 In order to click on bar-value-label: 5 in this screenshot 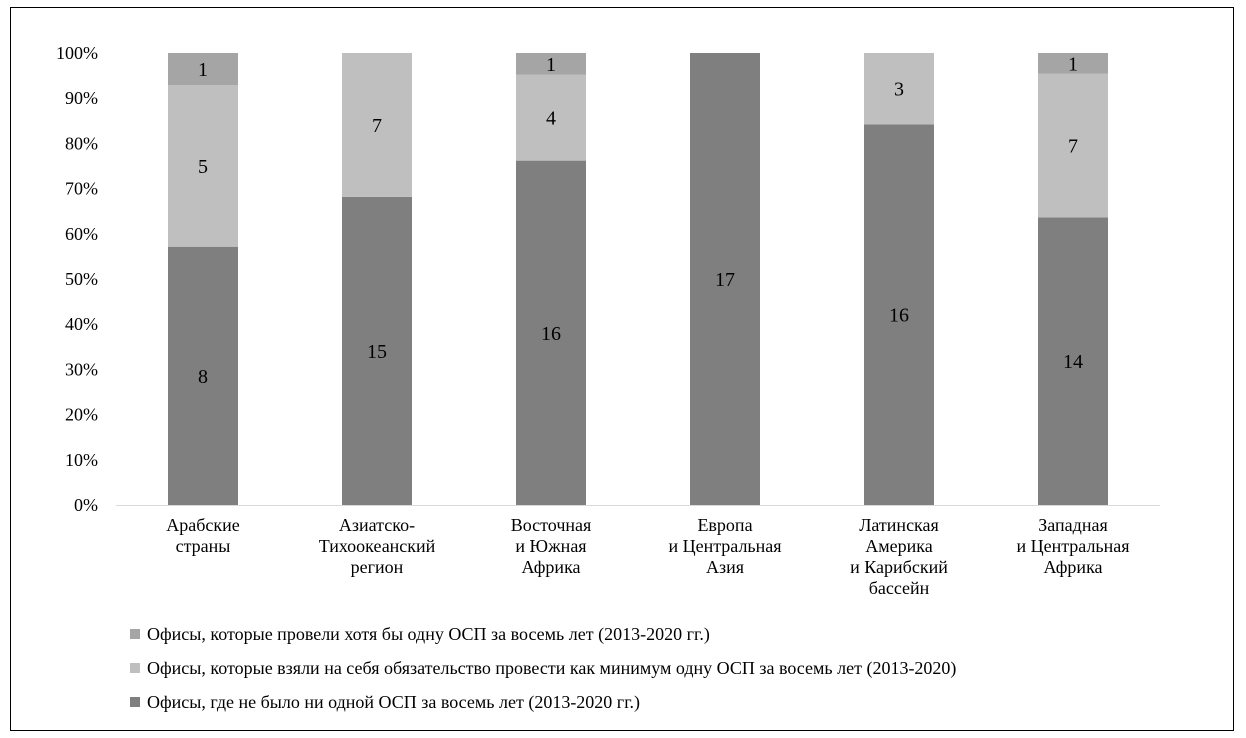, I will do `click(203, 167)`.